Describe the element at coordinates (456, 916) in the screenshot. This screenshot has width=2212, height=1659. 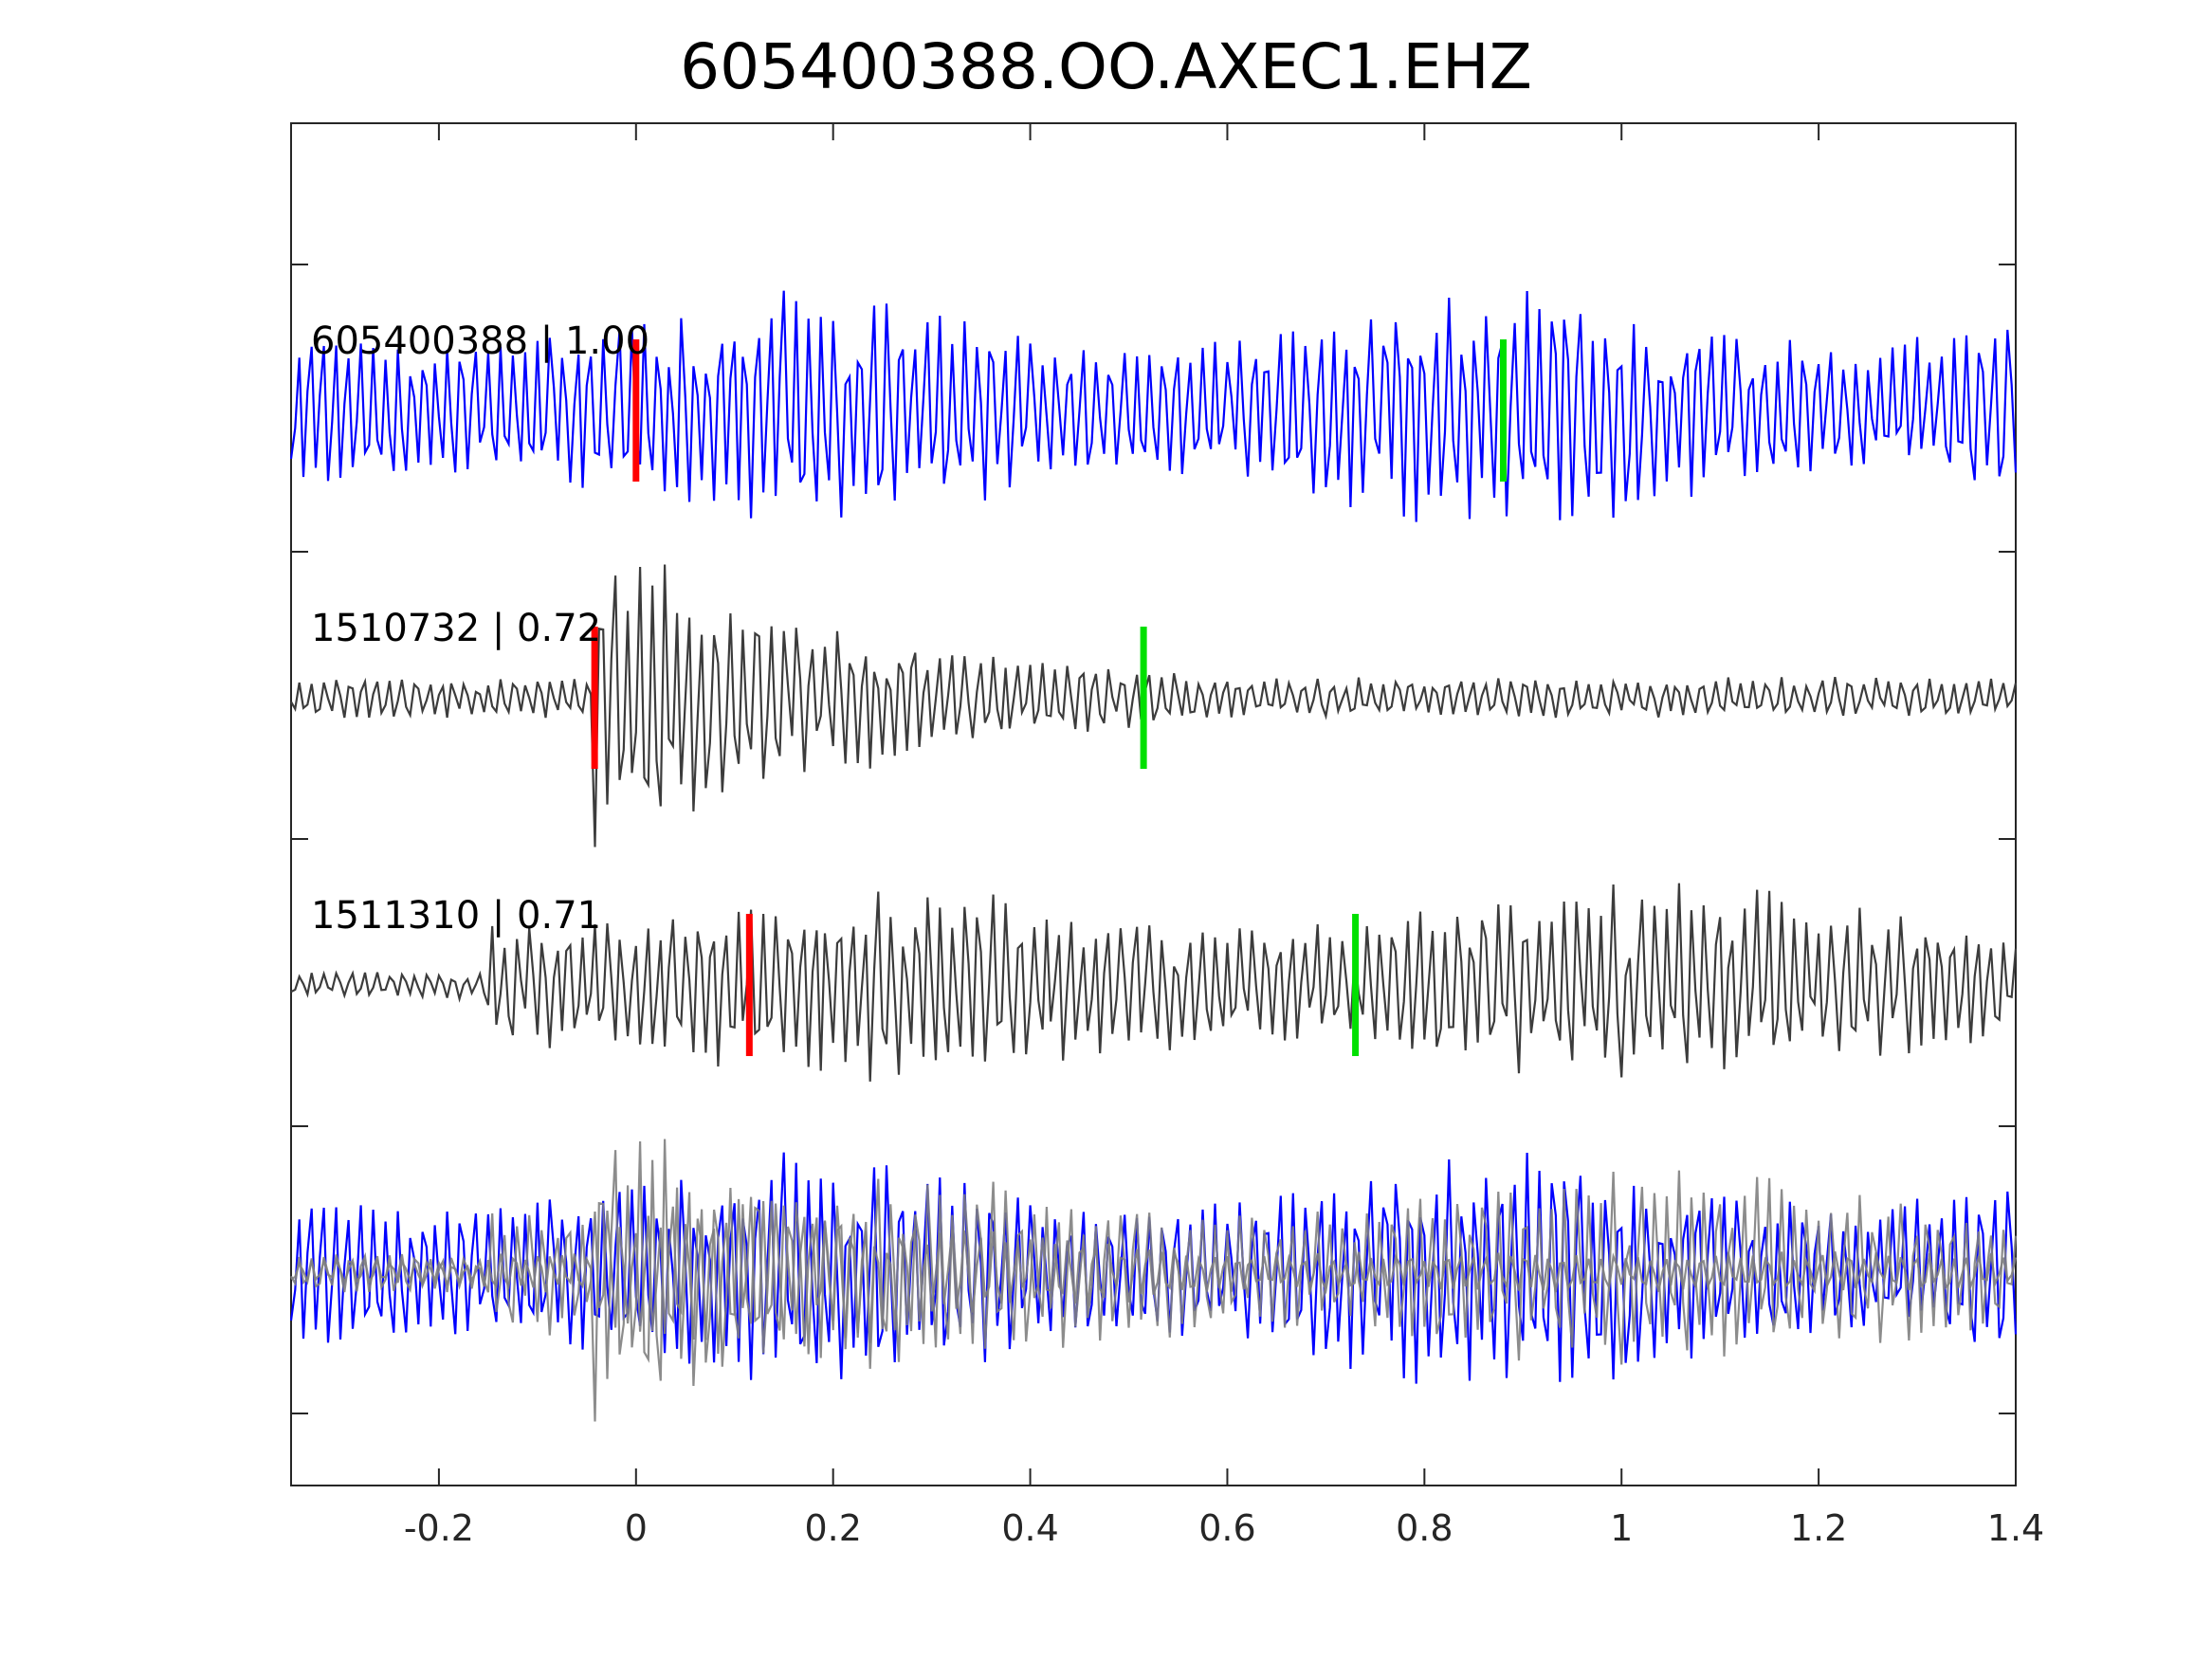
I see `trace-label-1511310: 1511310 | 0.71` at that location.